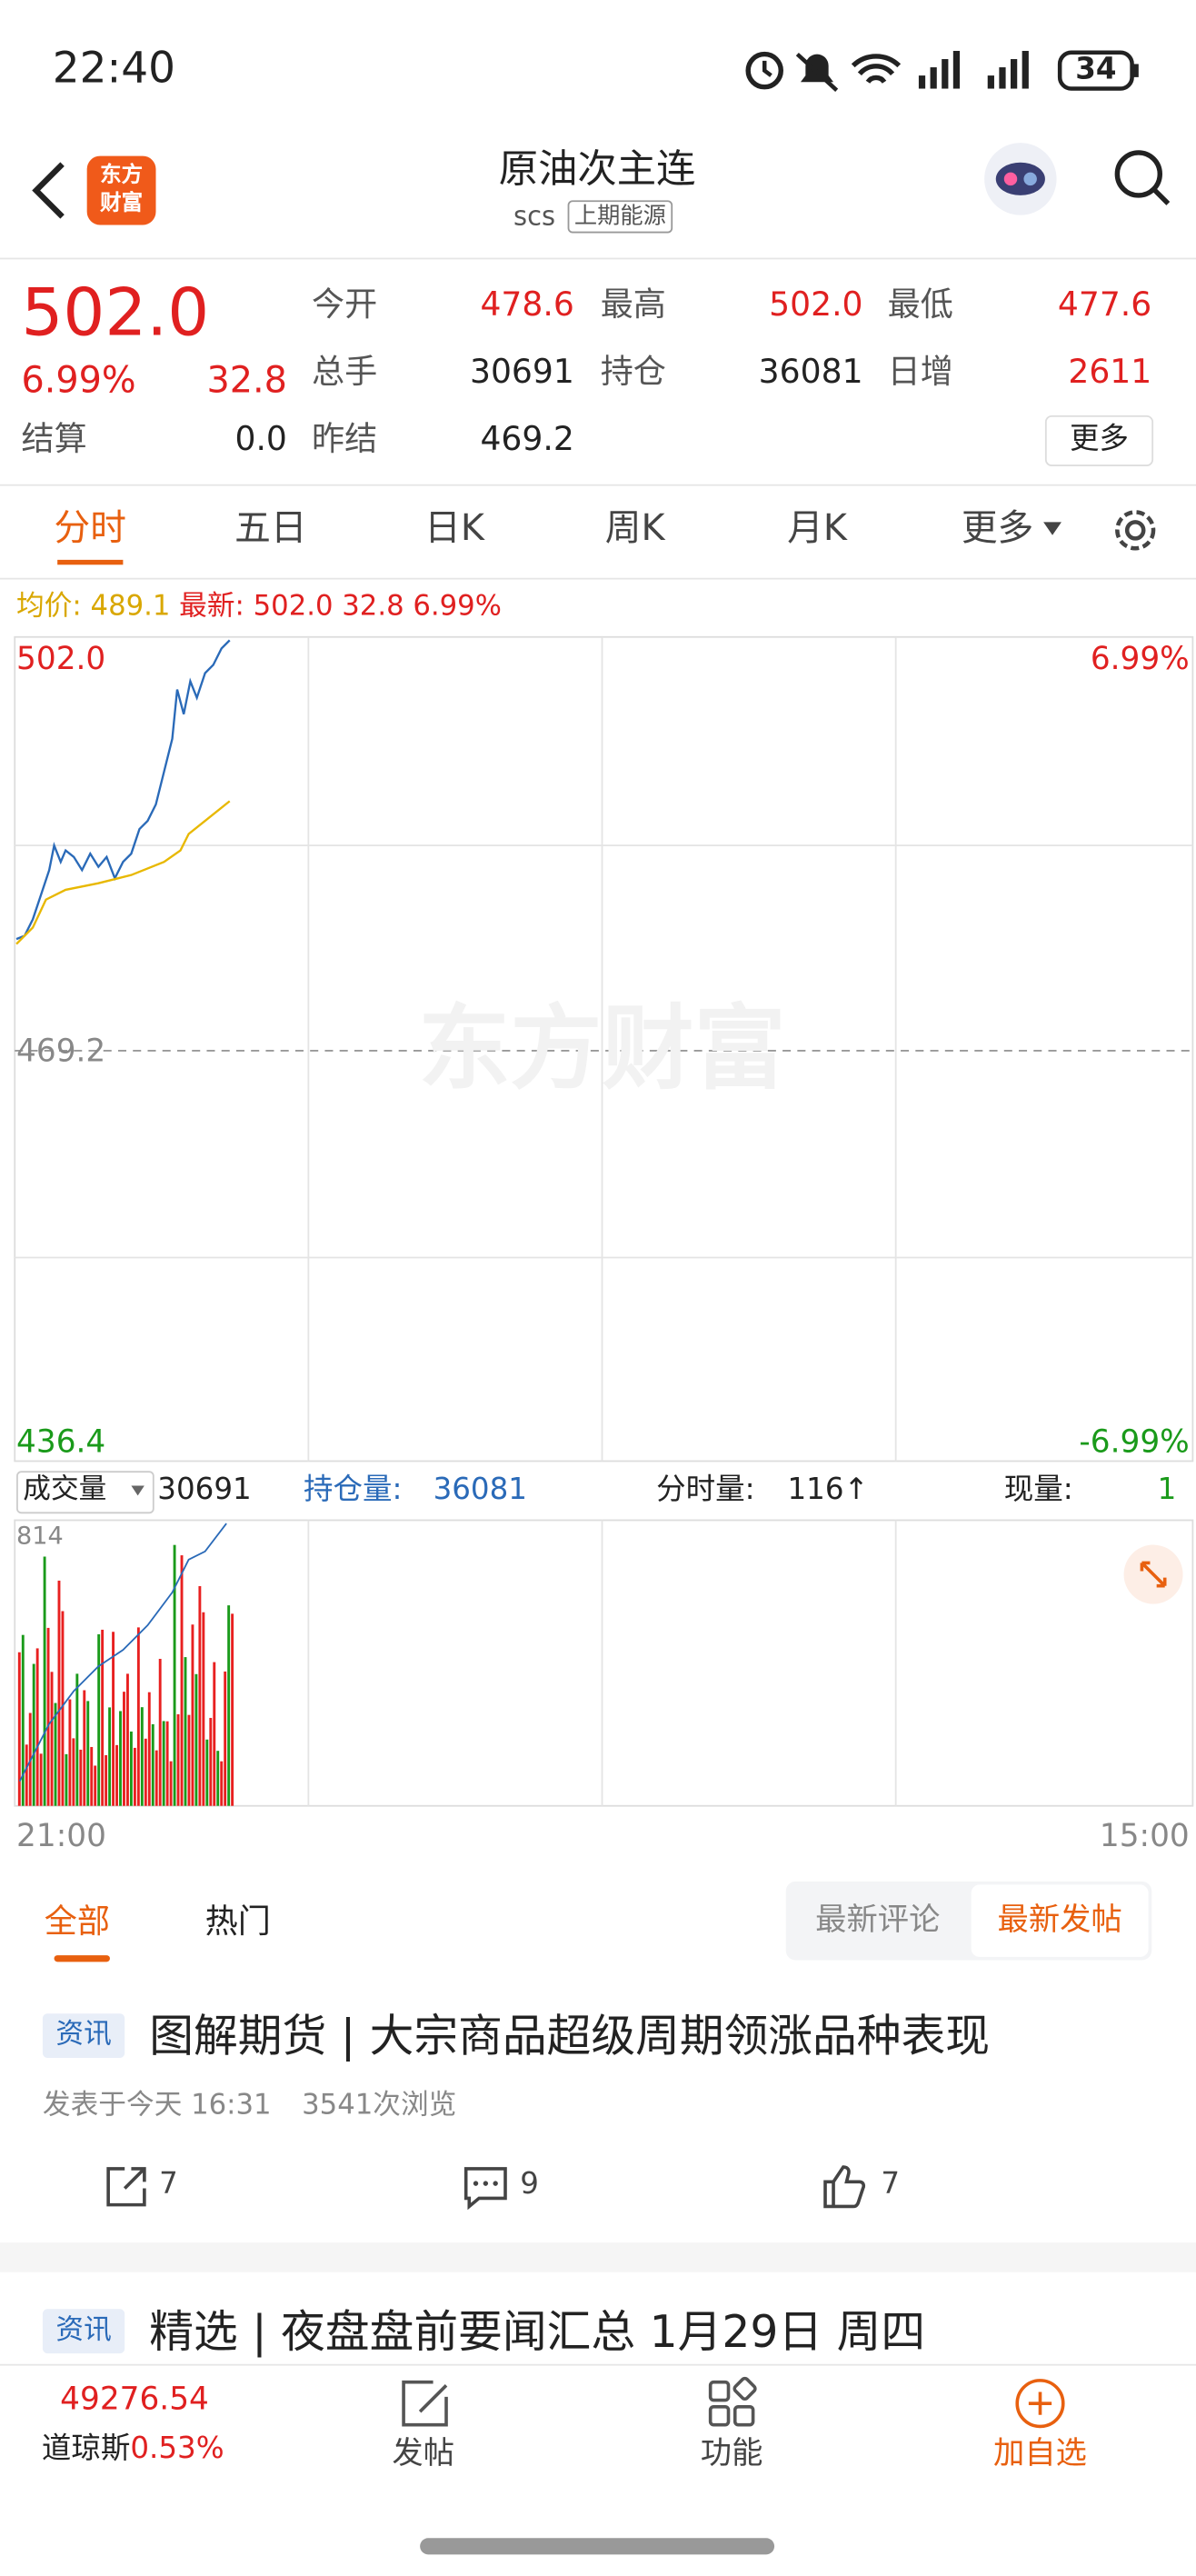 Image resolution: width=1196 pixels, height=2576 pixels. Describe the element at coordinates (1040, 2453) in the screenshot. I see `nav-item: 加自选` at that location.